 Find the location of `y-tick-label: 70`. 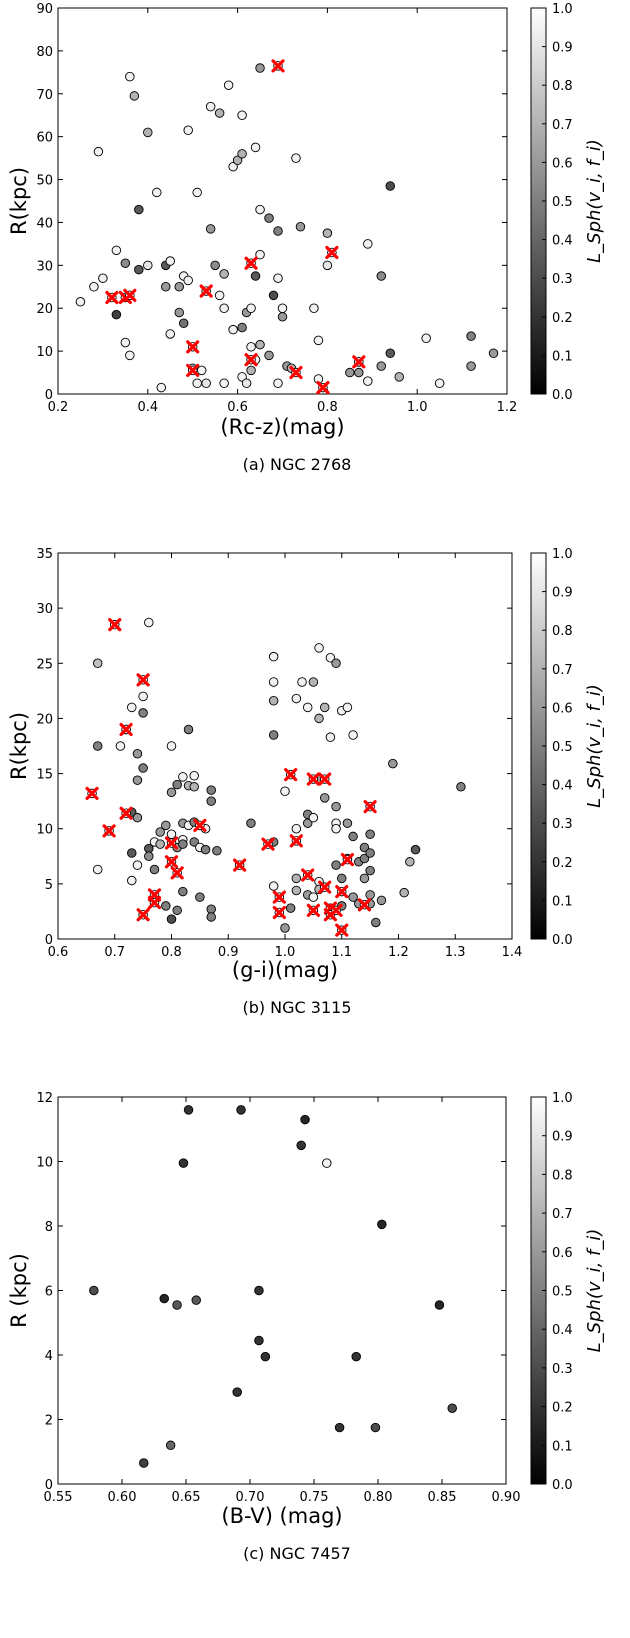

y-tick-label: 70 is located at coordinates (44, 95).